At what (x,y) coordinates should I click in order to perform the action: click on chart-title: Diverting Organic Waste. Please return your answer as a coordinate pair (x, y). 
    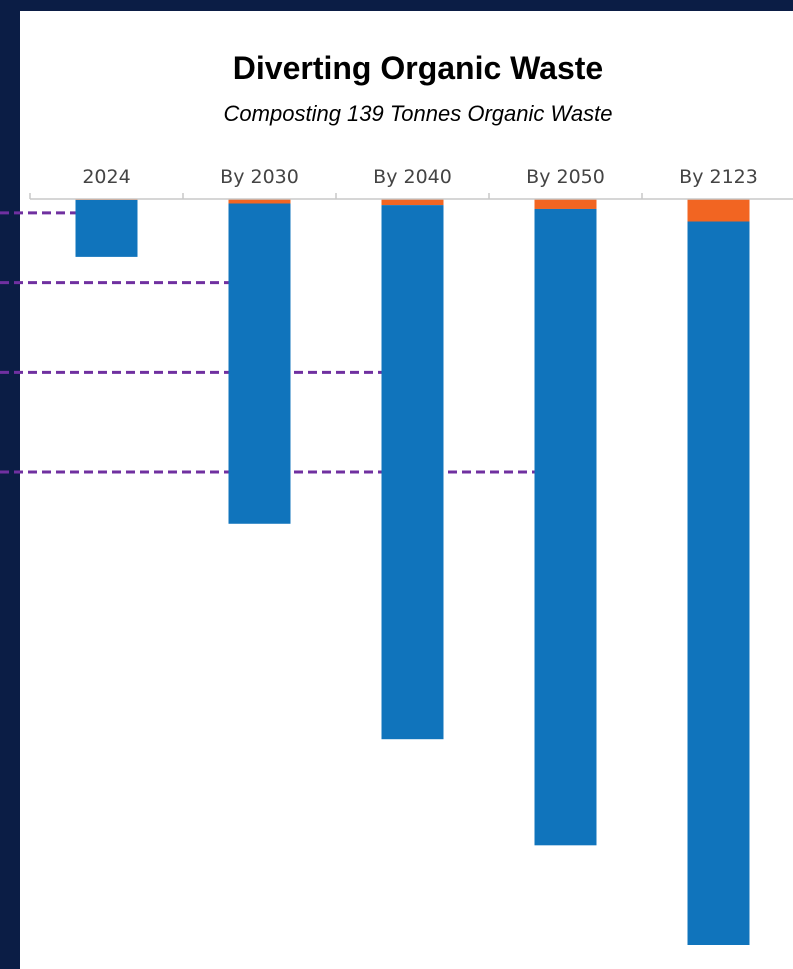
    Looking at the image, I should click on (418, 68).